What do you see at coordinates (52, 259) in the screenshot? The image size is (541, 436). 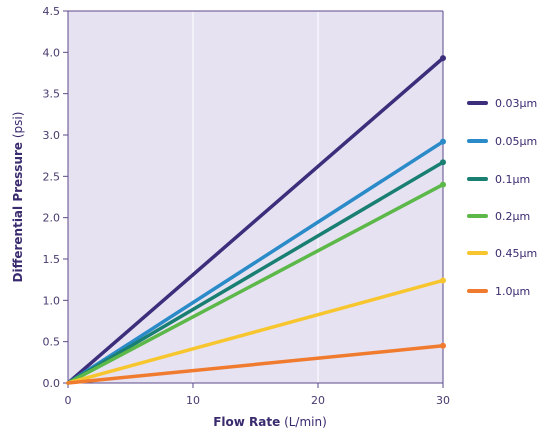 I see `y-tick-label: 1.5` at bounding box center [52, 259].